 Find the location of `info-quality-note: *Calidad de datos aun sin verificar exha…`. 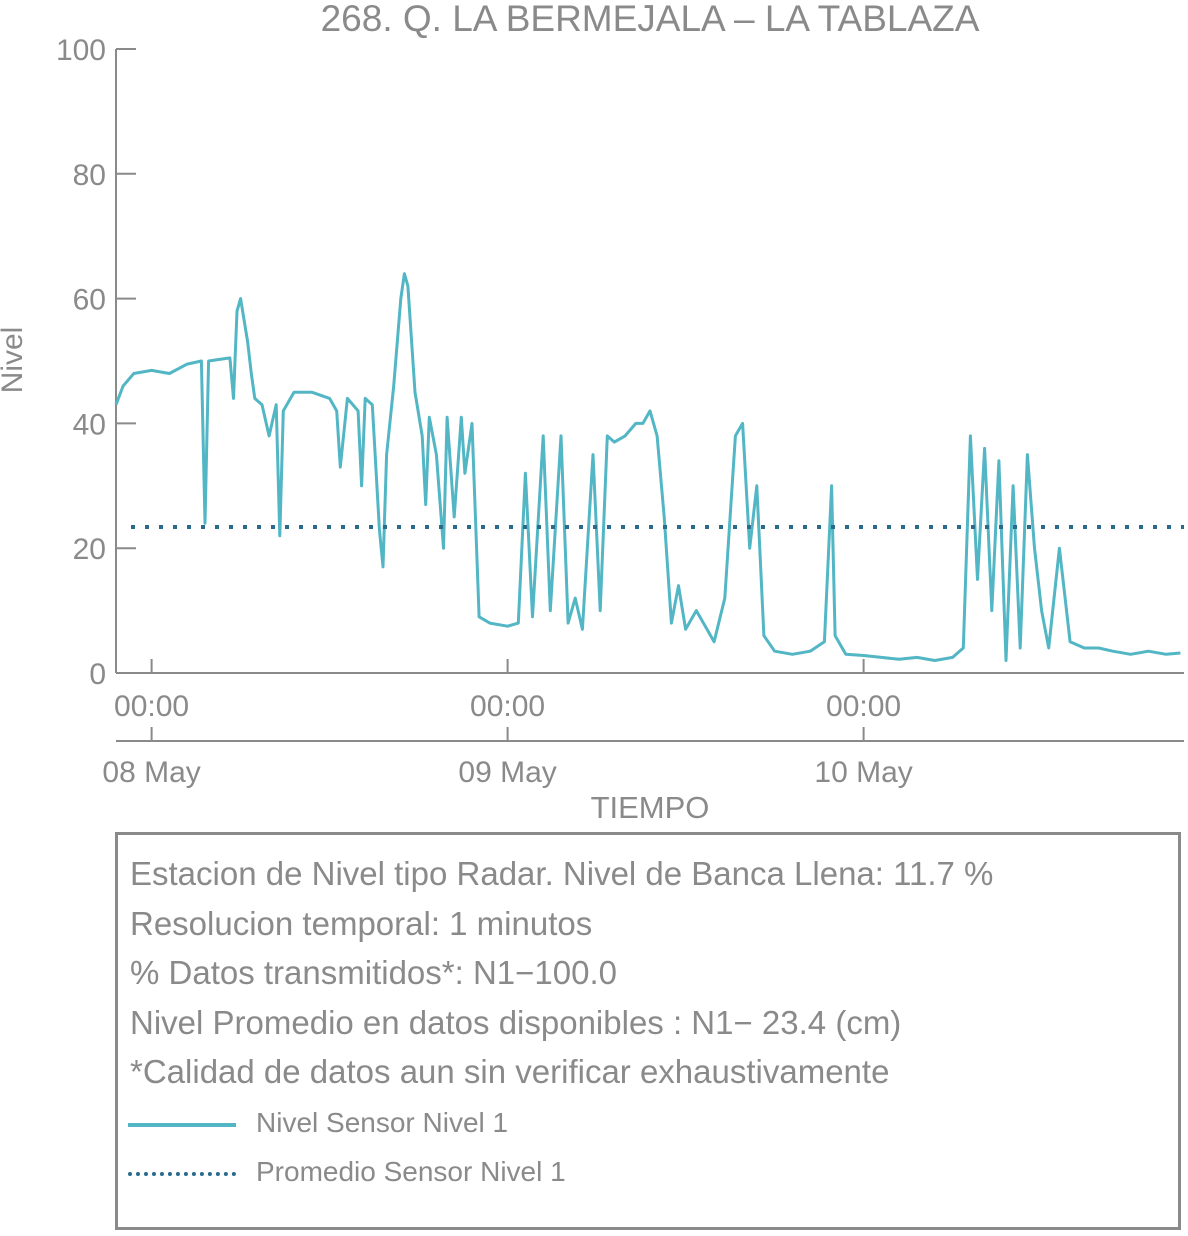

info-quality-note: *Calidad de datos aun sin verificar exha… is located at coordinates (510, 1071).